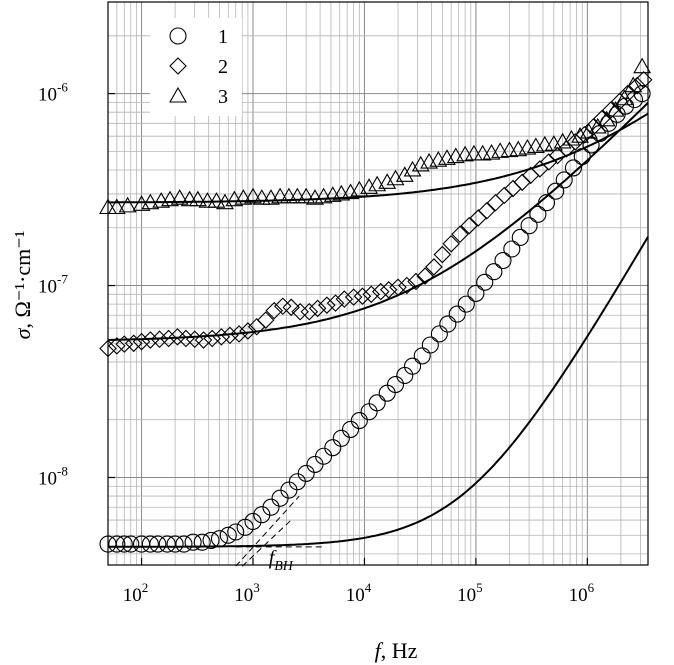  Describe the element at coordinates (267, 531) in the screenshot. I see `dashed-guide-line` at that location.